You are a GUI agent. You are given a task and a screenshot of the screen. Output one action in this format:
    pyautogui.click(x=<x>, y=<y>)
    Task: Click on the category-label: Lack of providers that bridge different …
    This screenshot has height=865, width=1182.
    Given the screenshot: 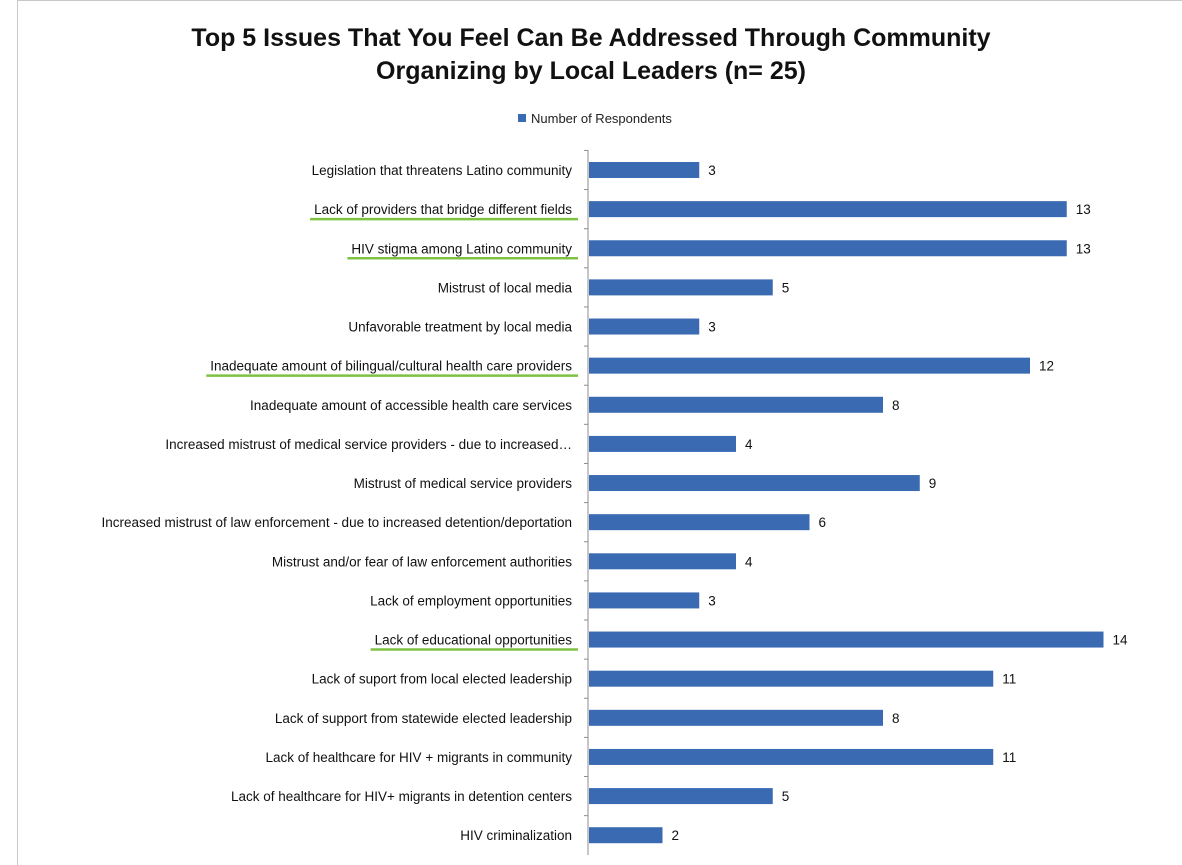 What is the action you would take?
    pyautogui.click(x=443, y=209)
    